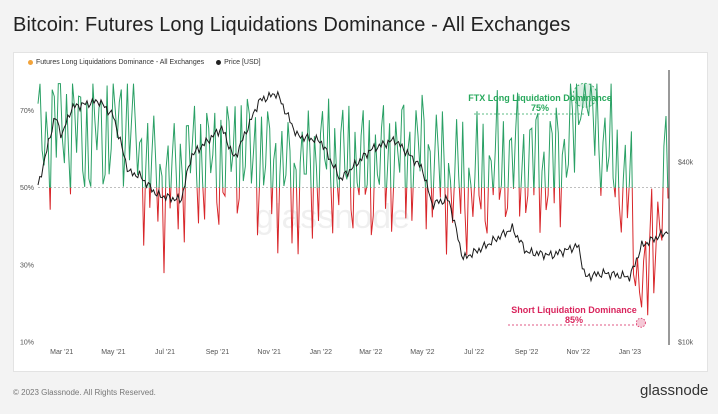  Describe the element at coordinates (422, 352) in the screenshot. I see `x-tick-label: May '22` at that location.